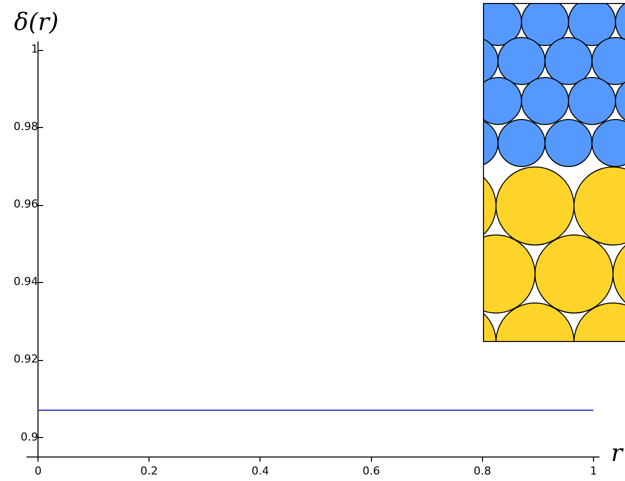 Image resolution: width=625 pixels, height=481 pixels. I want to click on y-tick-label: 0.96, so click(26, 204).